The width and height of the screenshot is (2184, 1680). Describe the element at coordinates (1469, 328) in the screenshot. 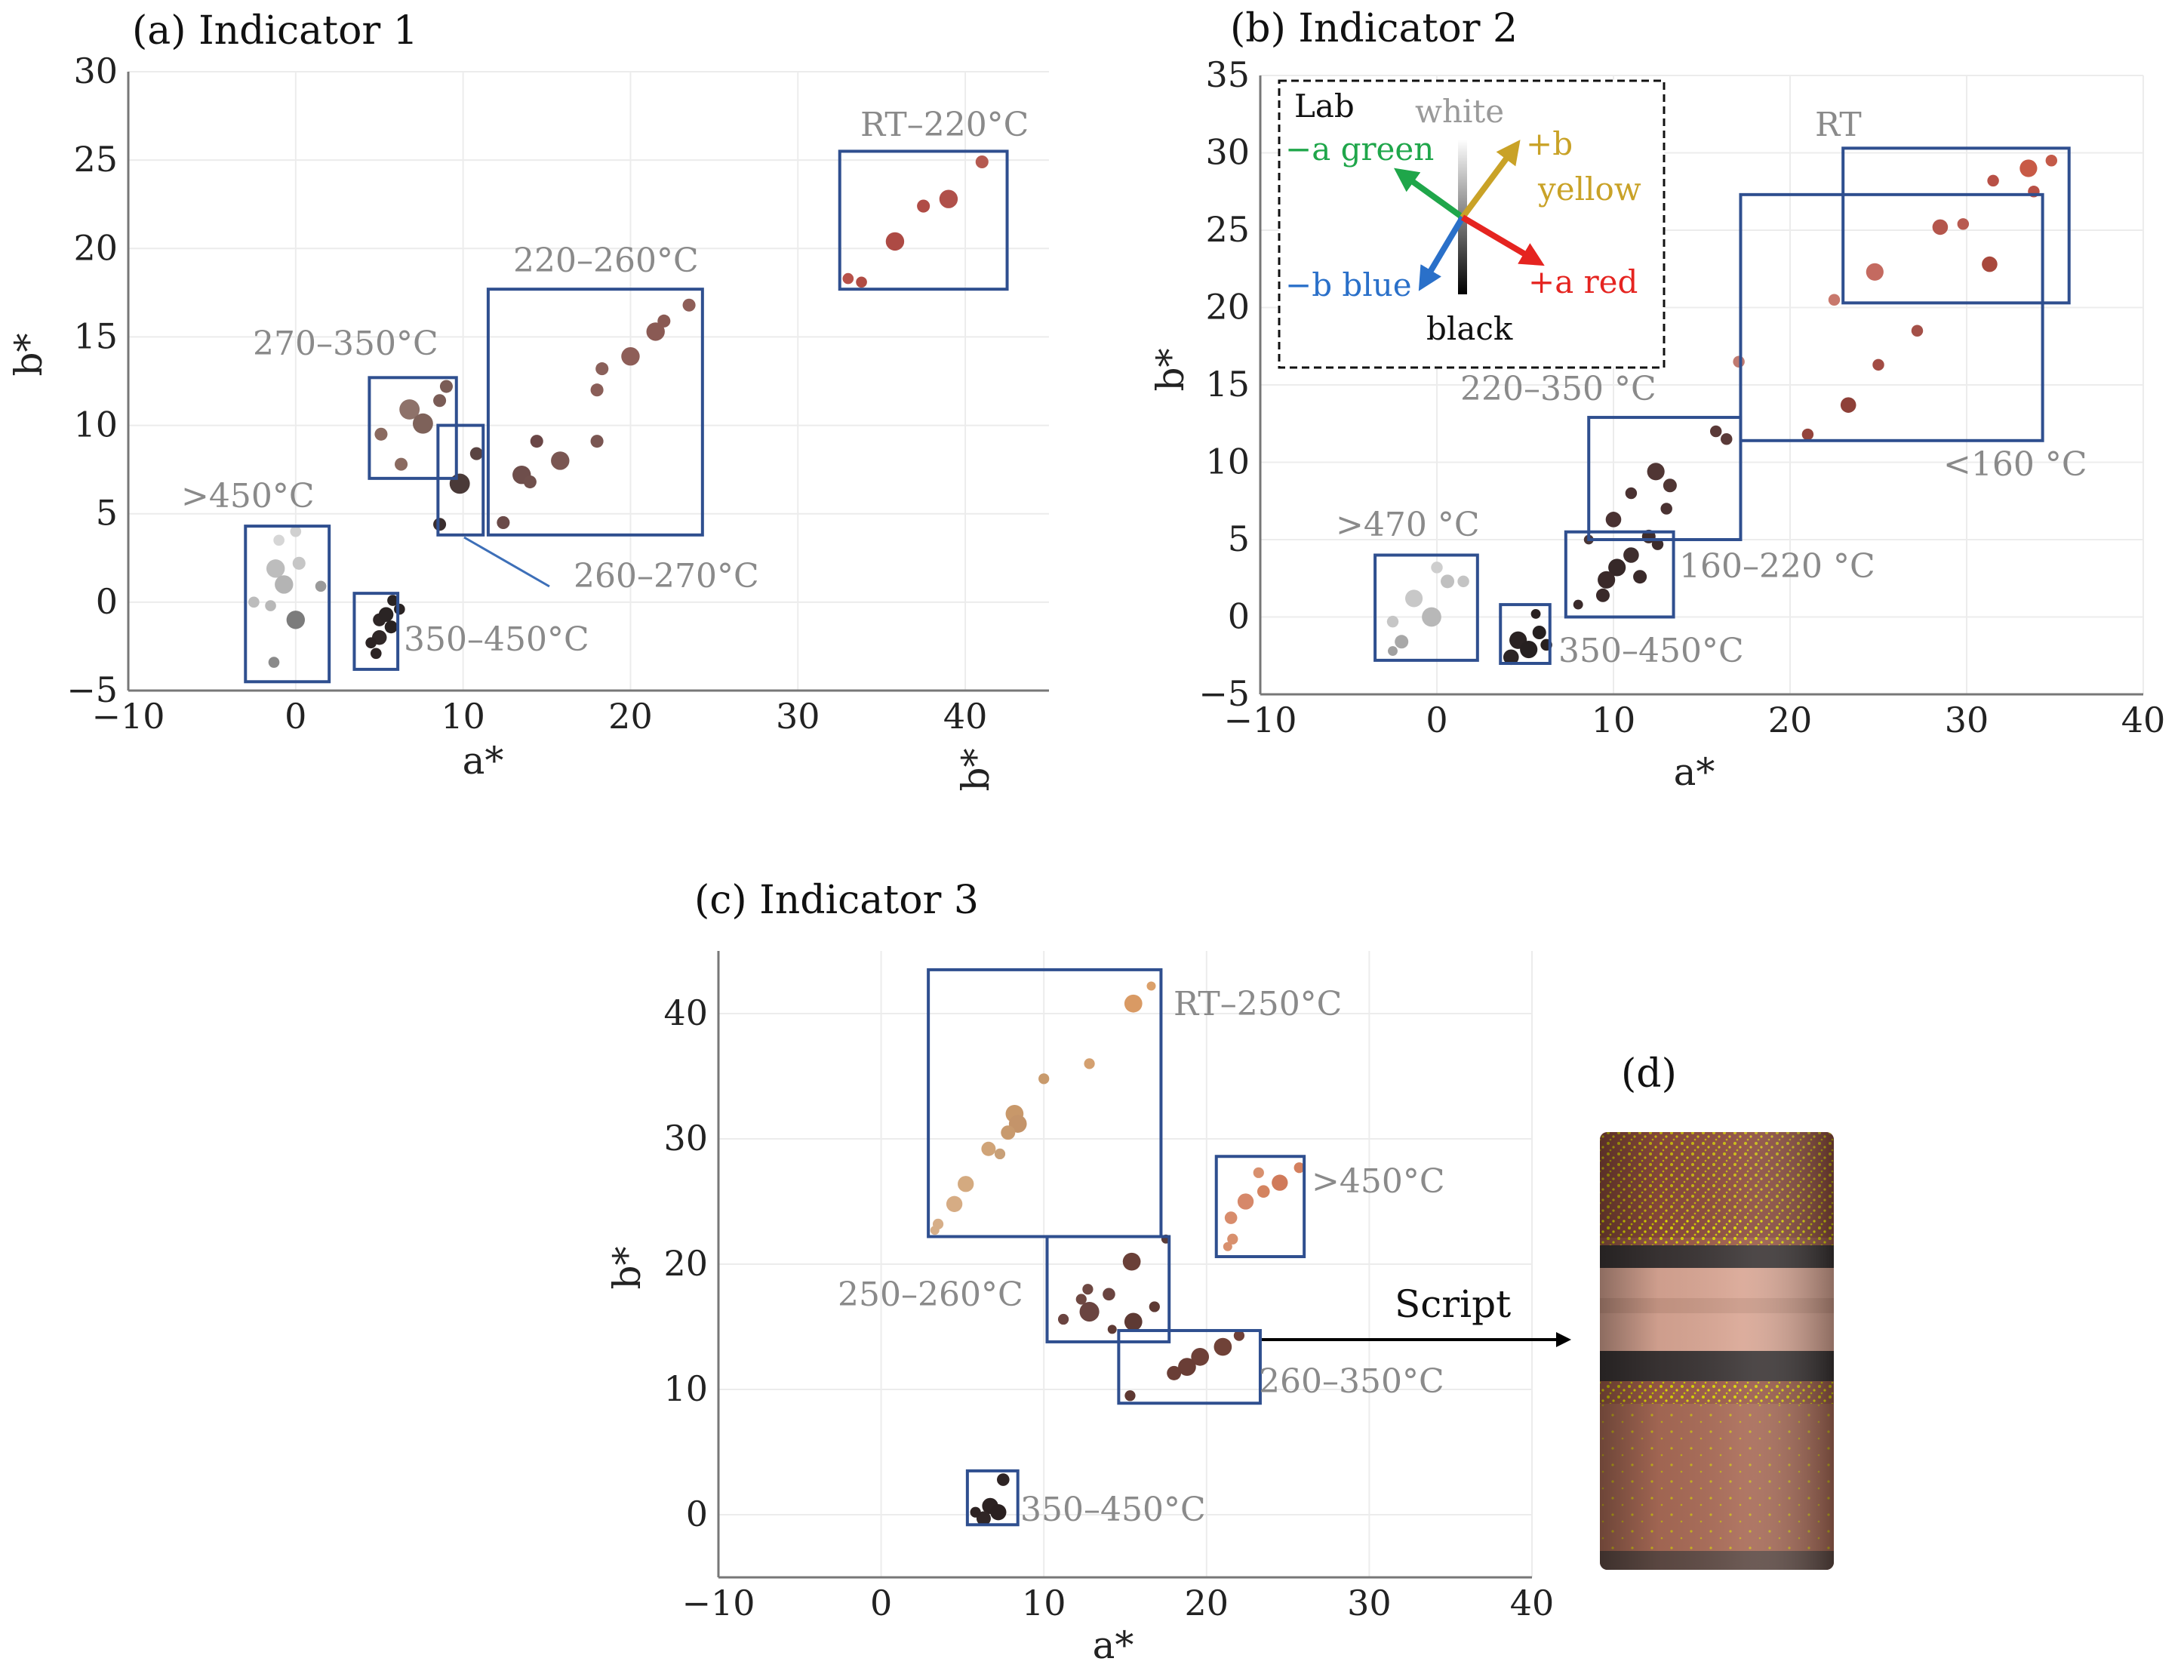

I see `inset-black-label: black` at that location.